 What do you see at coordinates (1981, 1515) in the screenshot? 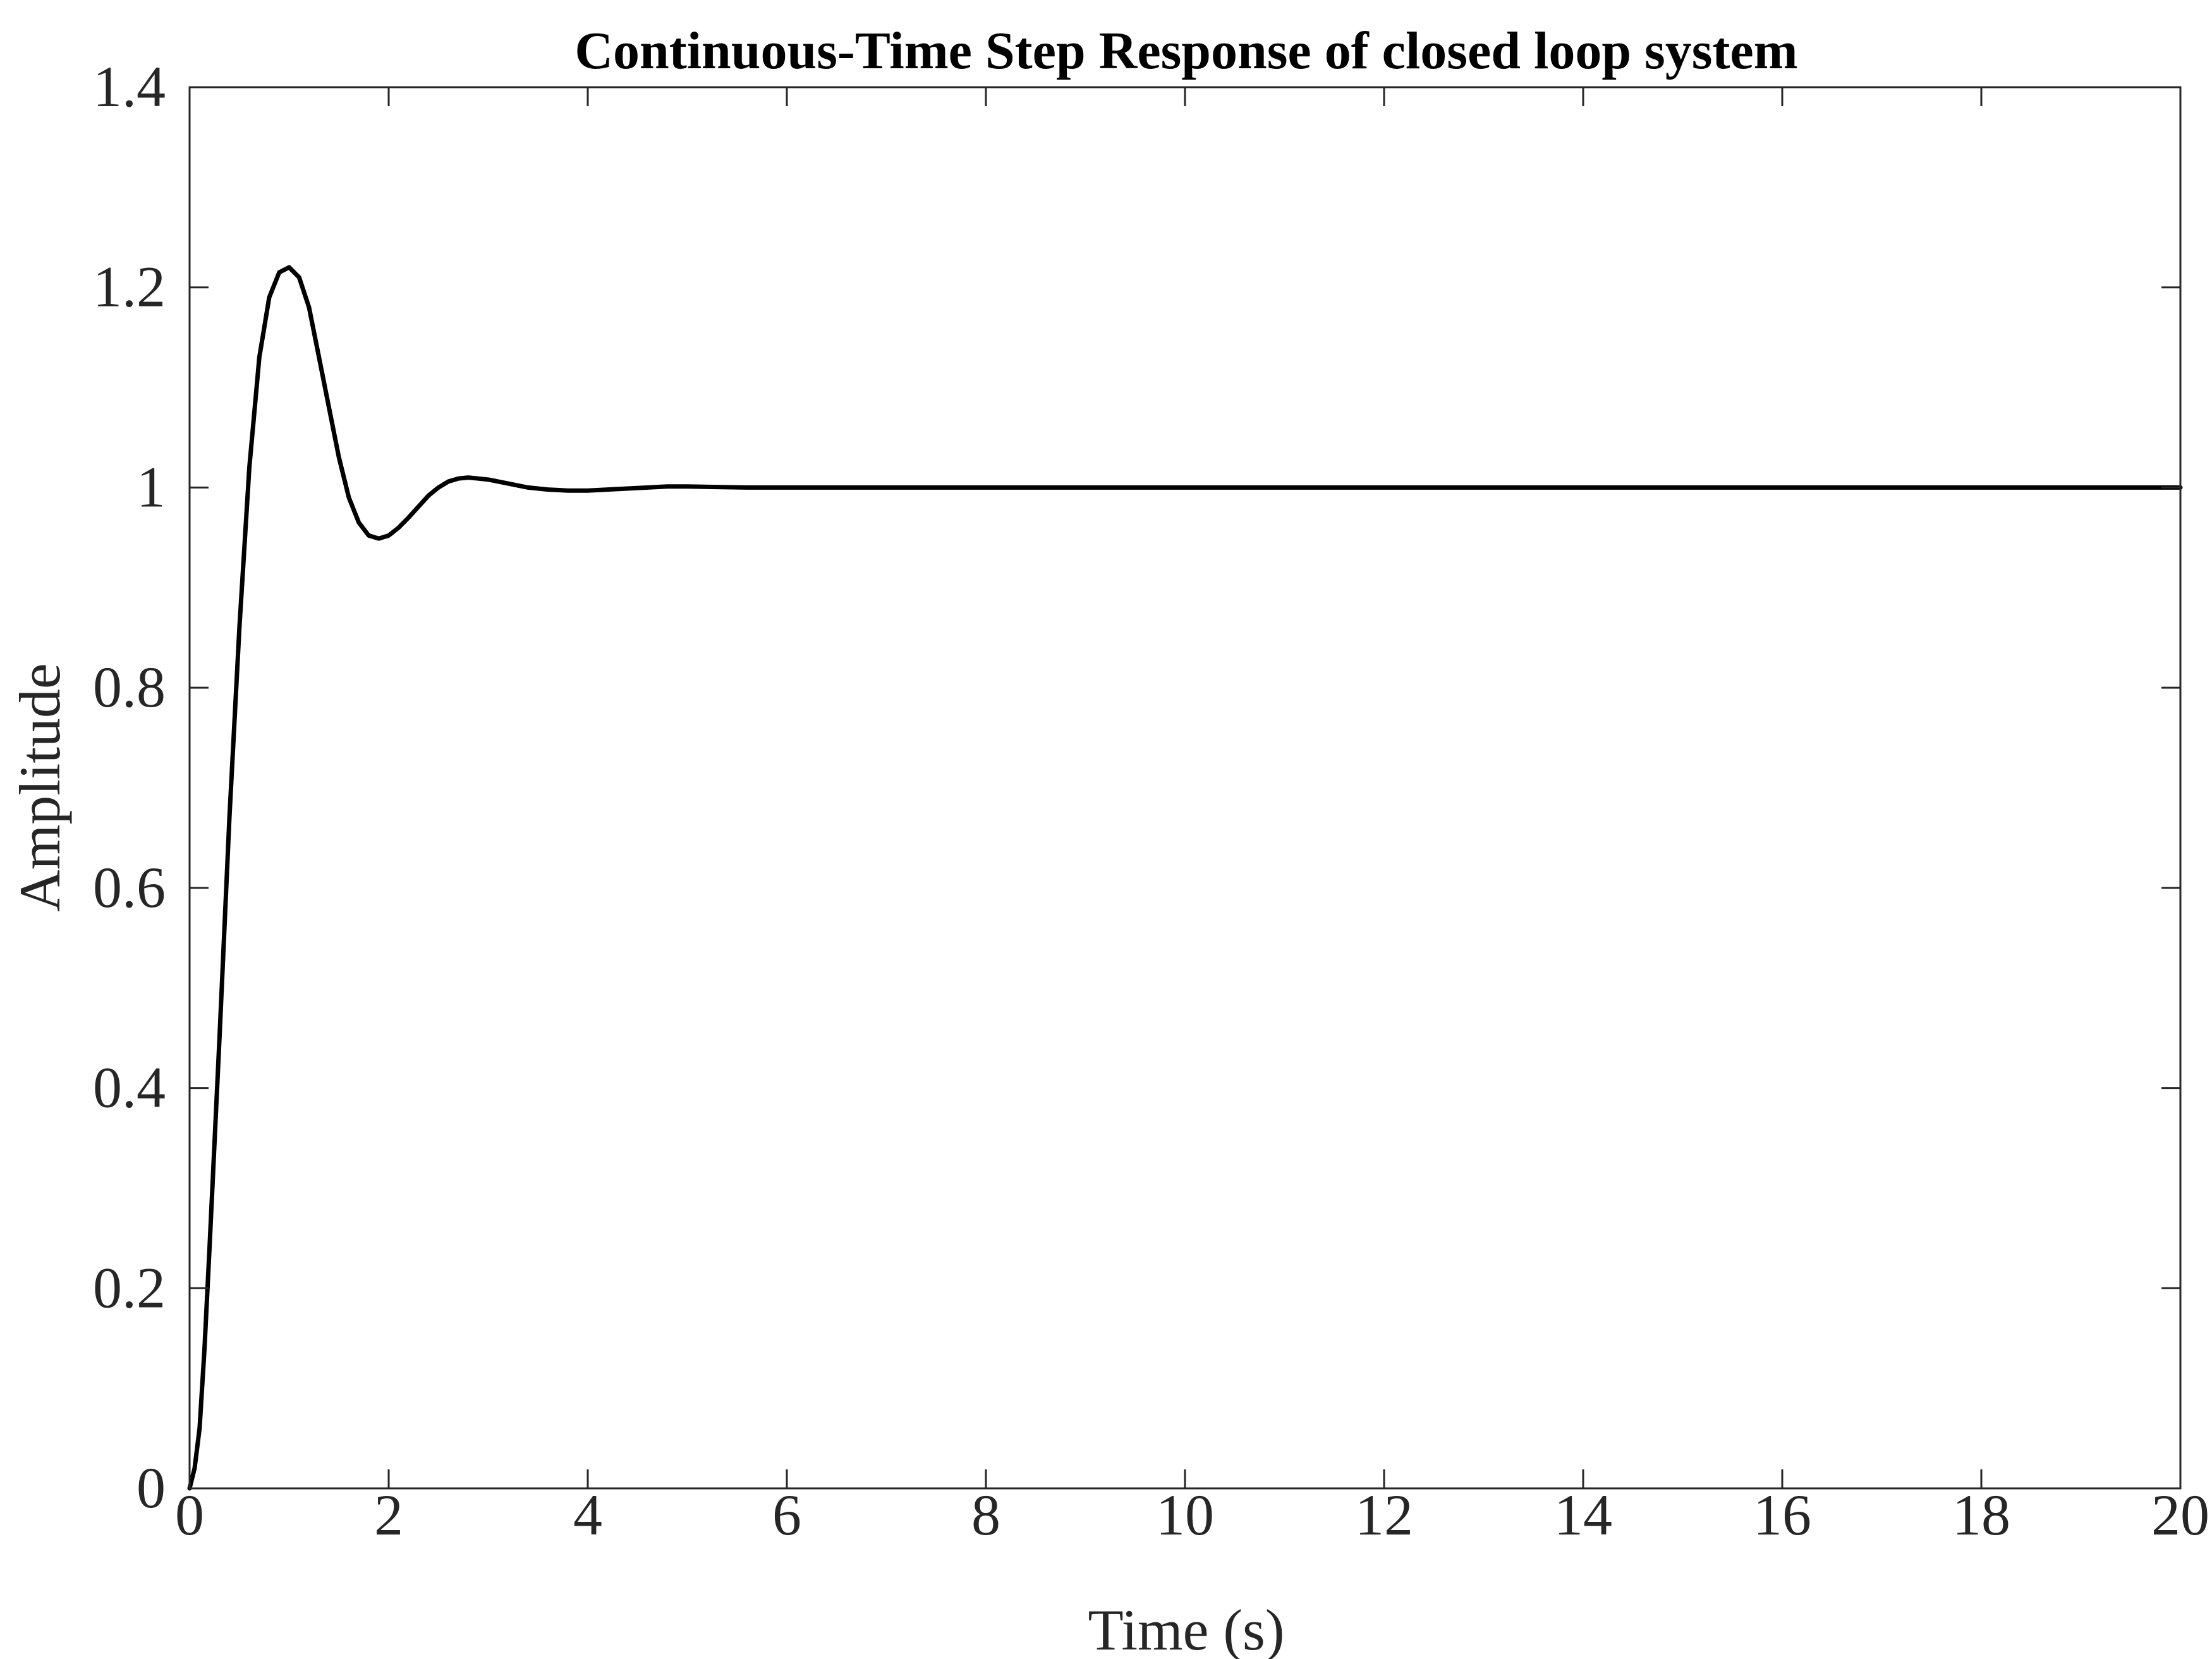
I see `x-tick-label: 18` at bounding box center [1981, 1515].